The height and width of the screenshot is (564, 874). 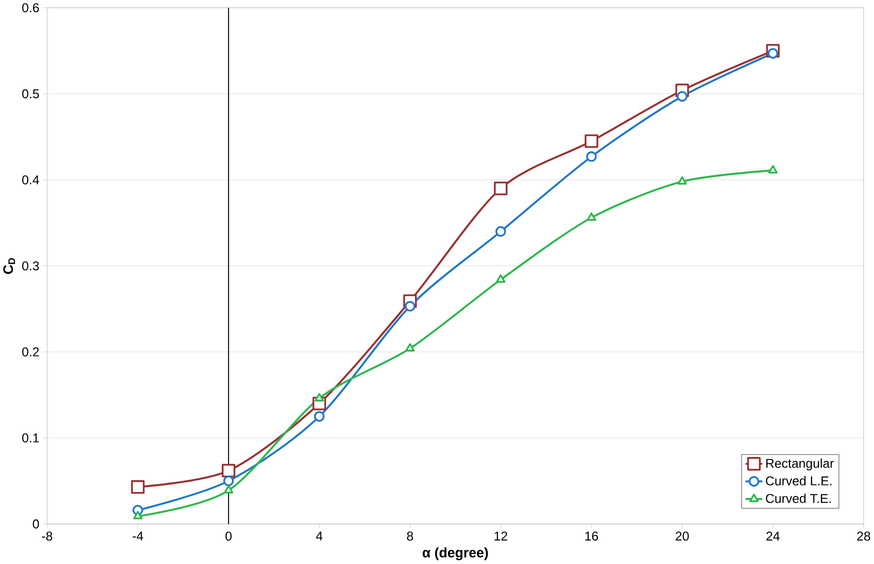 What do you see at coordinates (9, 266) in the screenshot?
I see `text: C$_{D}$` at bounding box center [9, 266].